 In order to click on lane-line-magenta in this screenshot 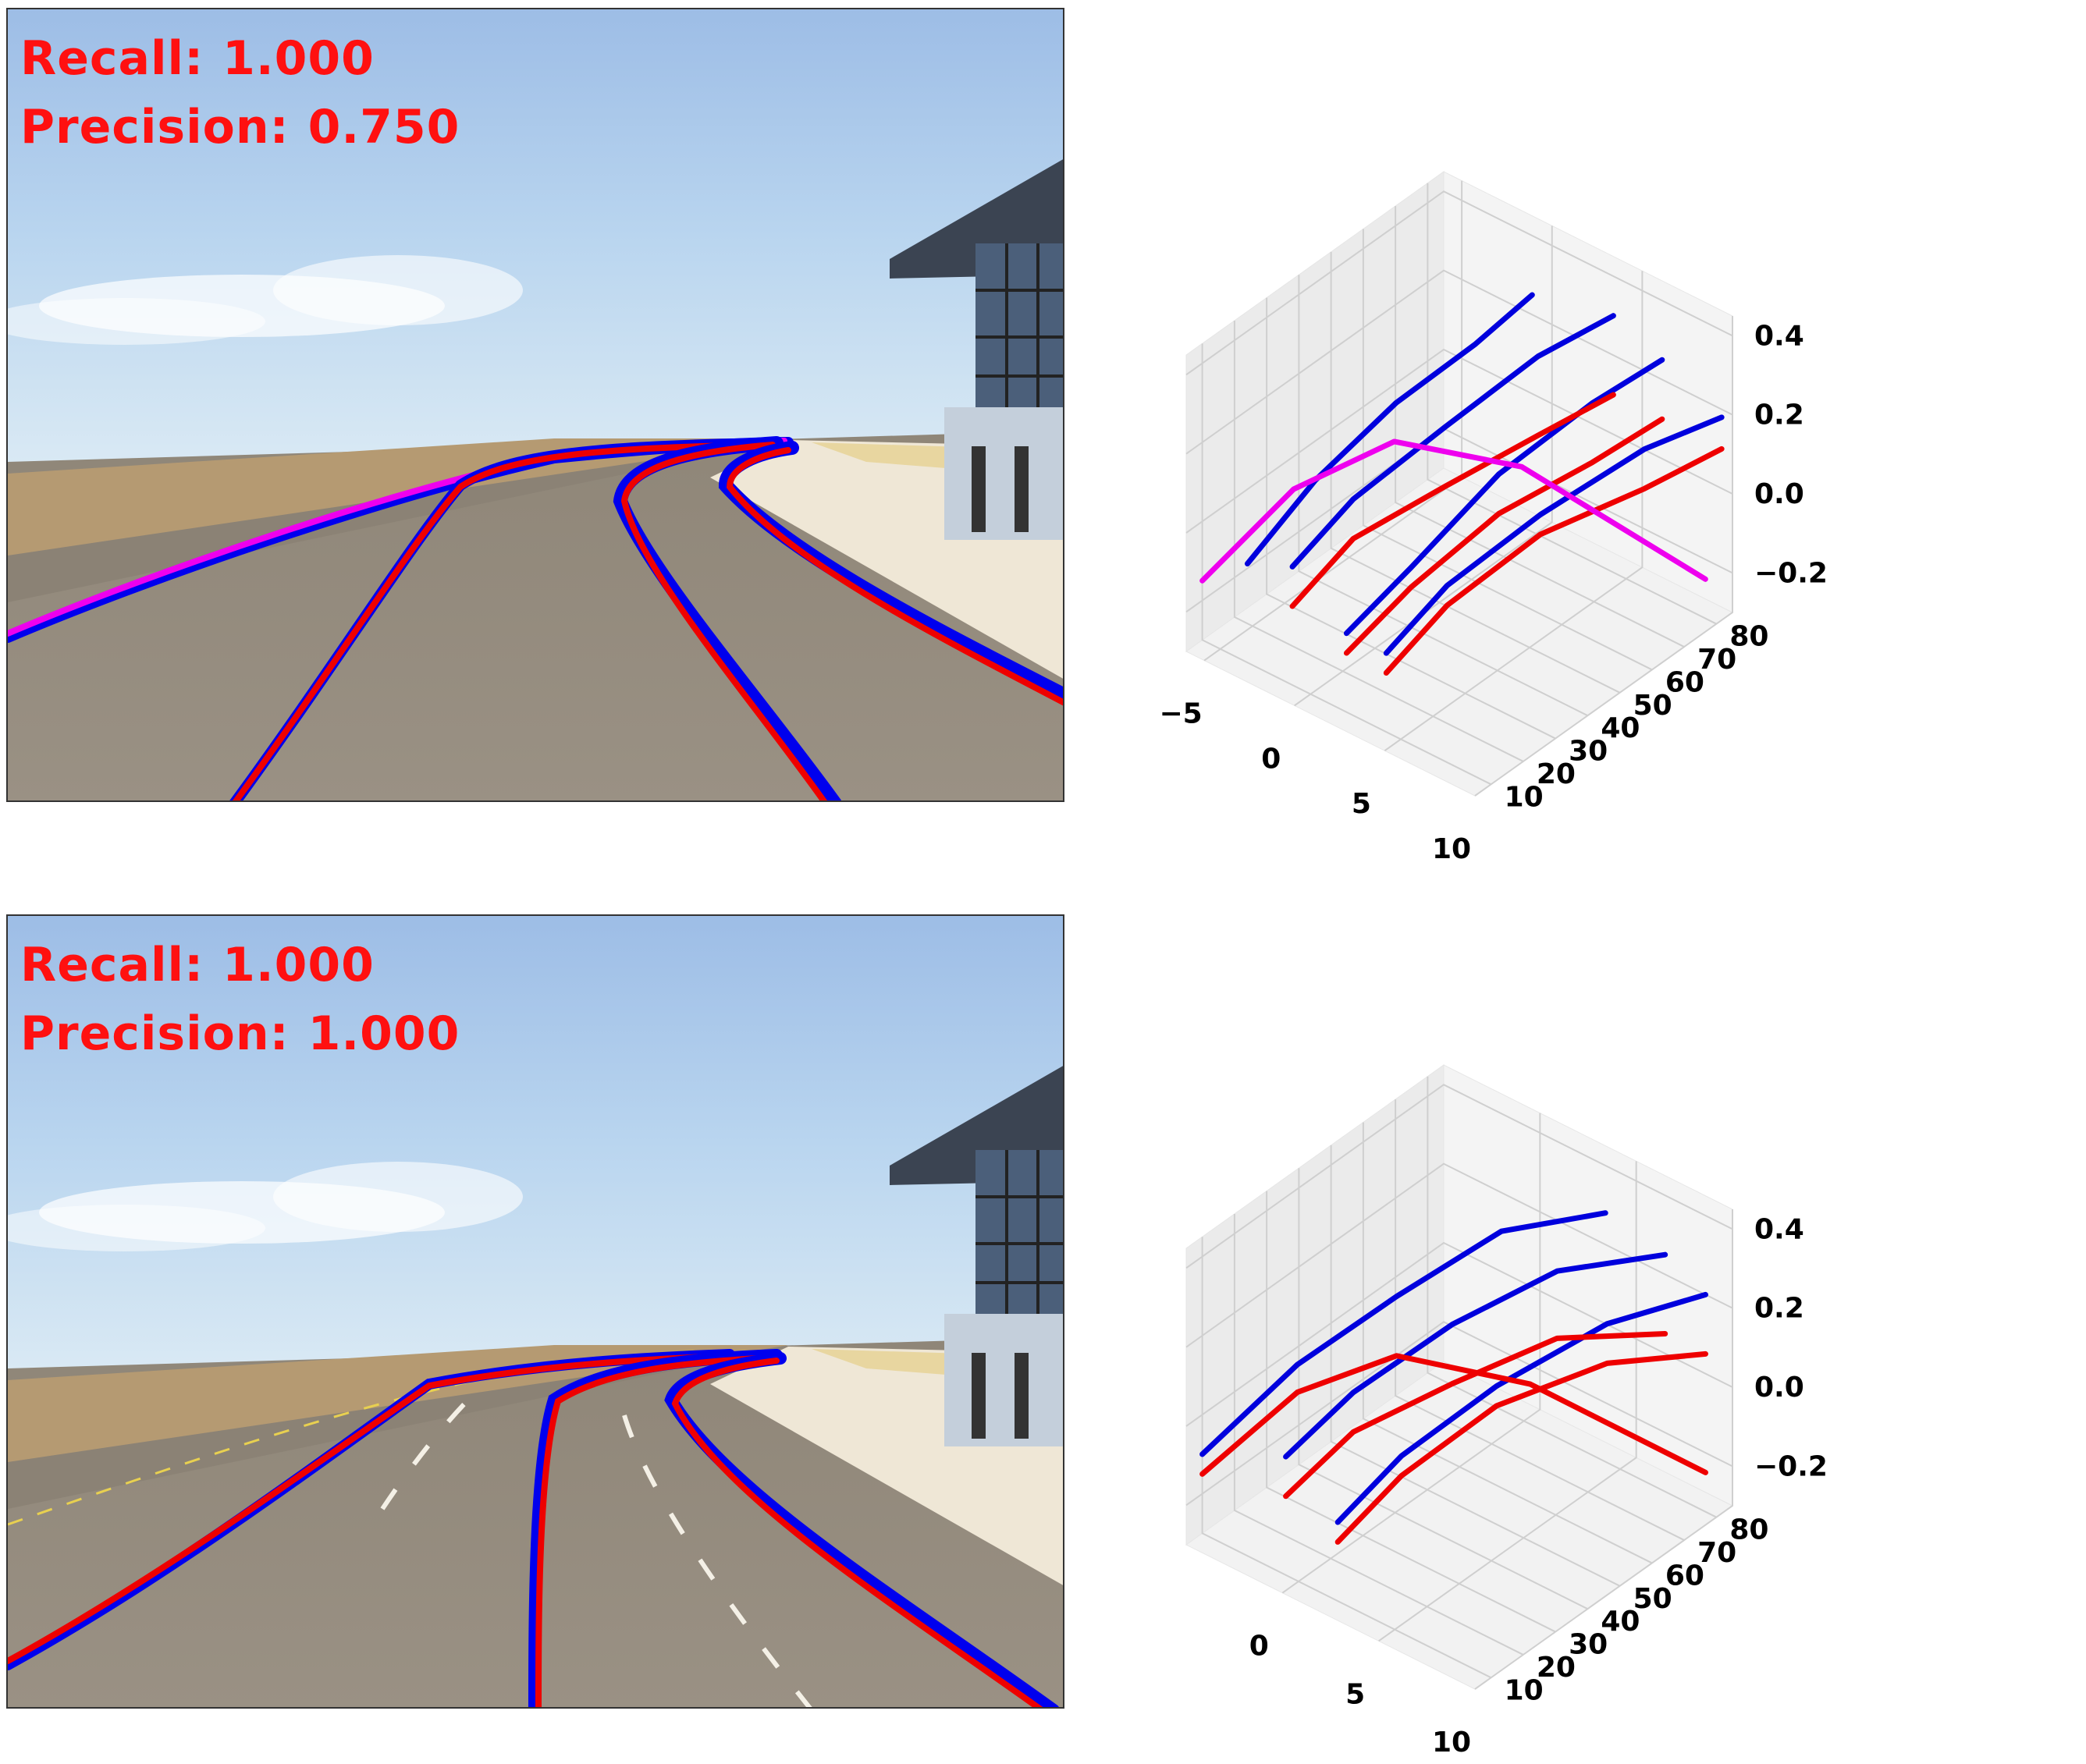, I will do `click(1453, 511)`.